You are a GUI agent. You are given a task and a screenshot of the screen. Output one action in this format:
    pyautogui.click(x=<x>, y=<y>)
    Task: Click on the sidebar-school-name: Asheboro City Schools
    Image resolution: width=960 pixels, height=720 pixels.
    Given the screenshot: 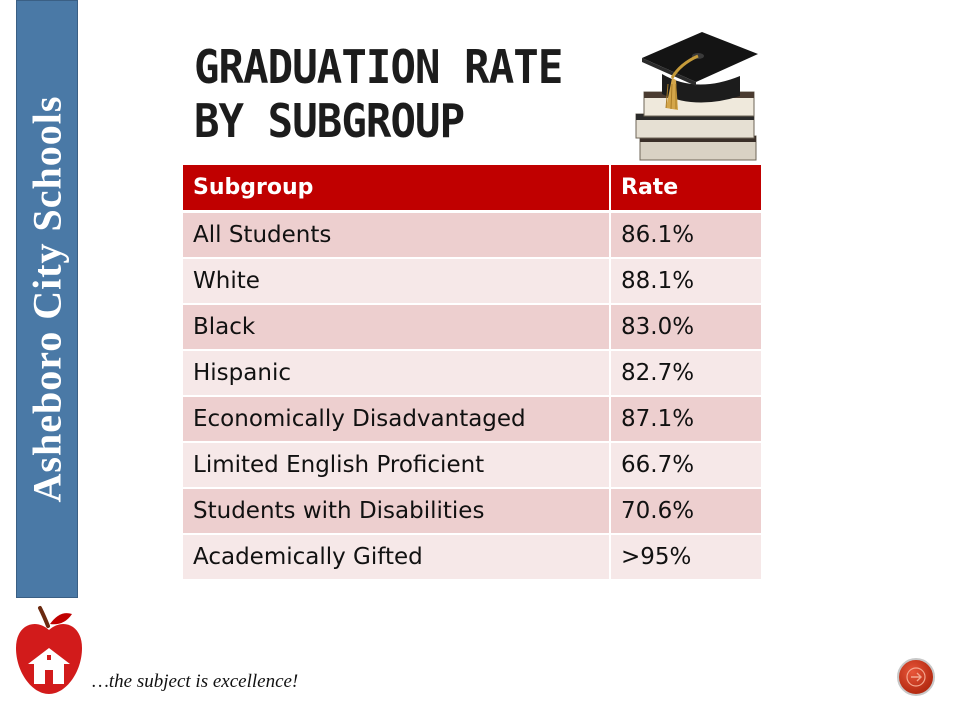 What is the action you would take?
    pyautogui.click(x=47, y=299)
    